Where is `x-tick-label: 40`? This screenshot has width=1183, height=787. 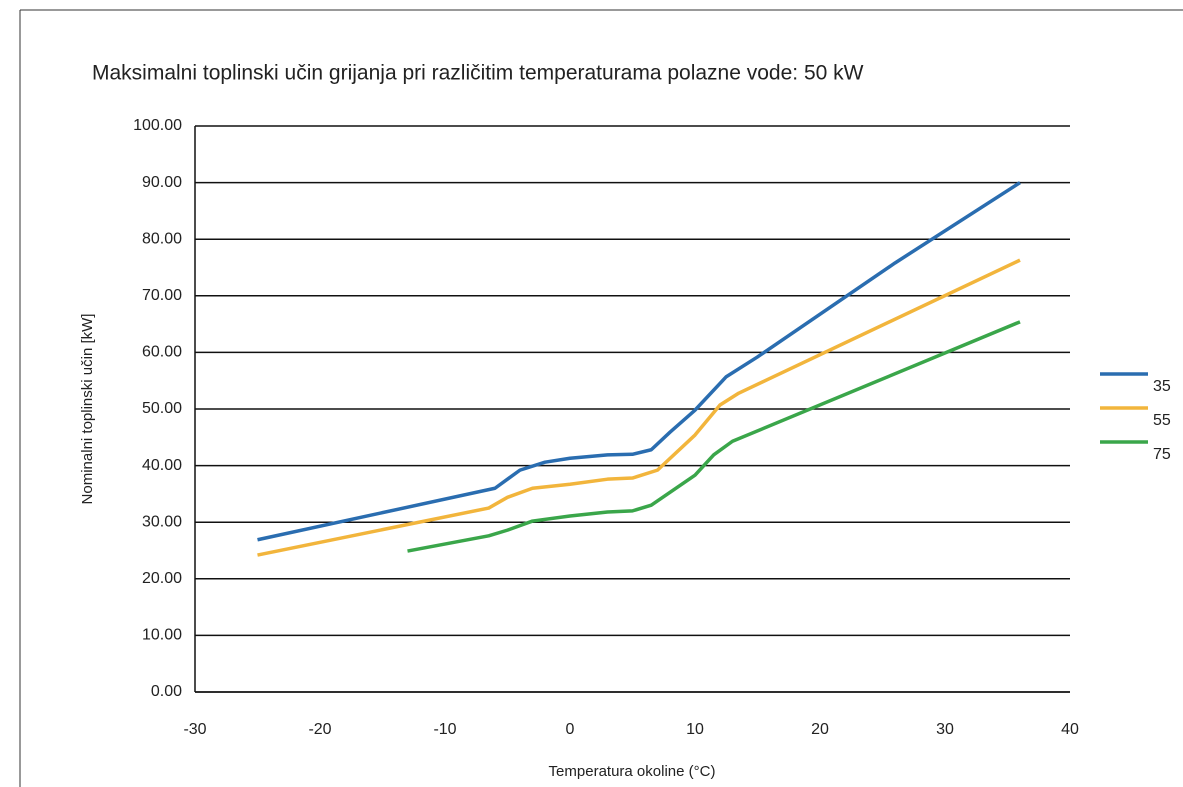
x-tick-label: 40 is located at coordinates (1070, 729).